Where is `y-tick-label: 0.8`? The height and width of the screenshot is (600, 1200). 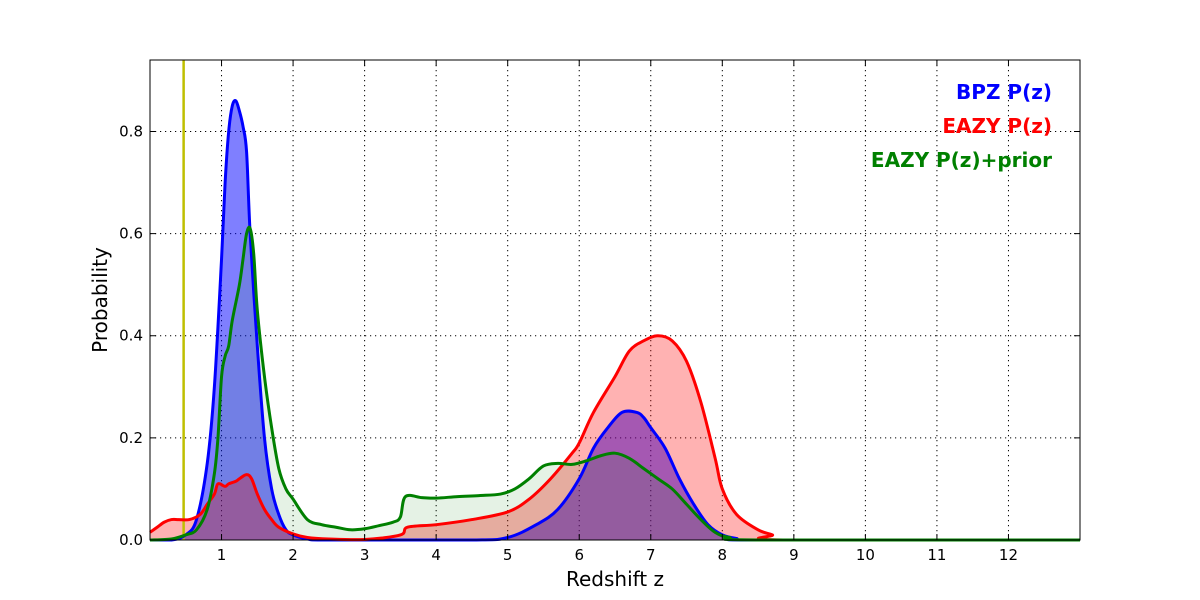 y-tick-label: 0.8 is located at coordinates (131, 131).